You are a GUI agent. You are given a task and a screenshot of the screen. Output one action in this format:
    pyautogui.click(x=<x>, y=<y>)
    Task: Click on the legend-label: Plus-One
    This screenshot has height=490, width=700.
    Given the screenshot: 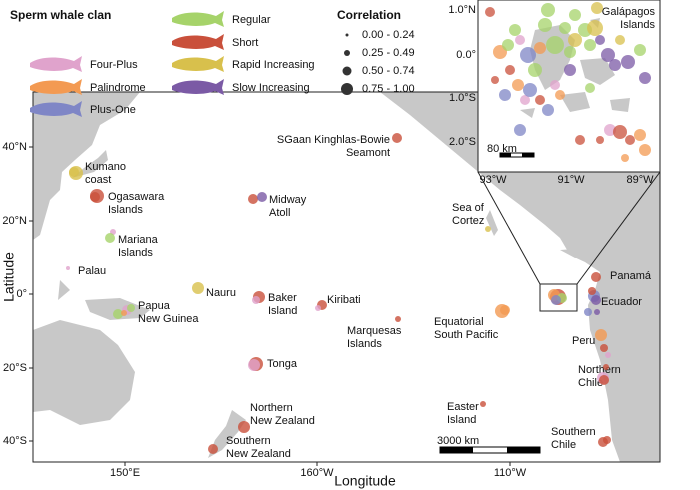 What is the action you would take?
    pyautogui.click(x=113, y=110)
    